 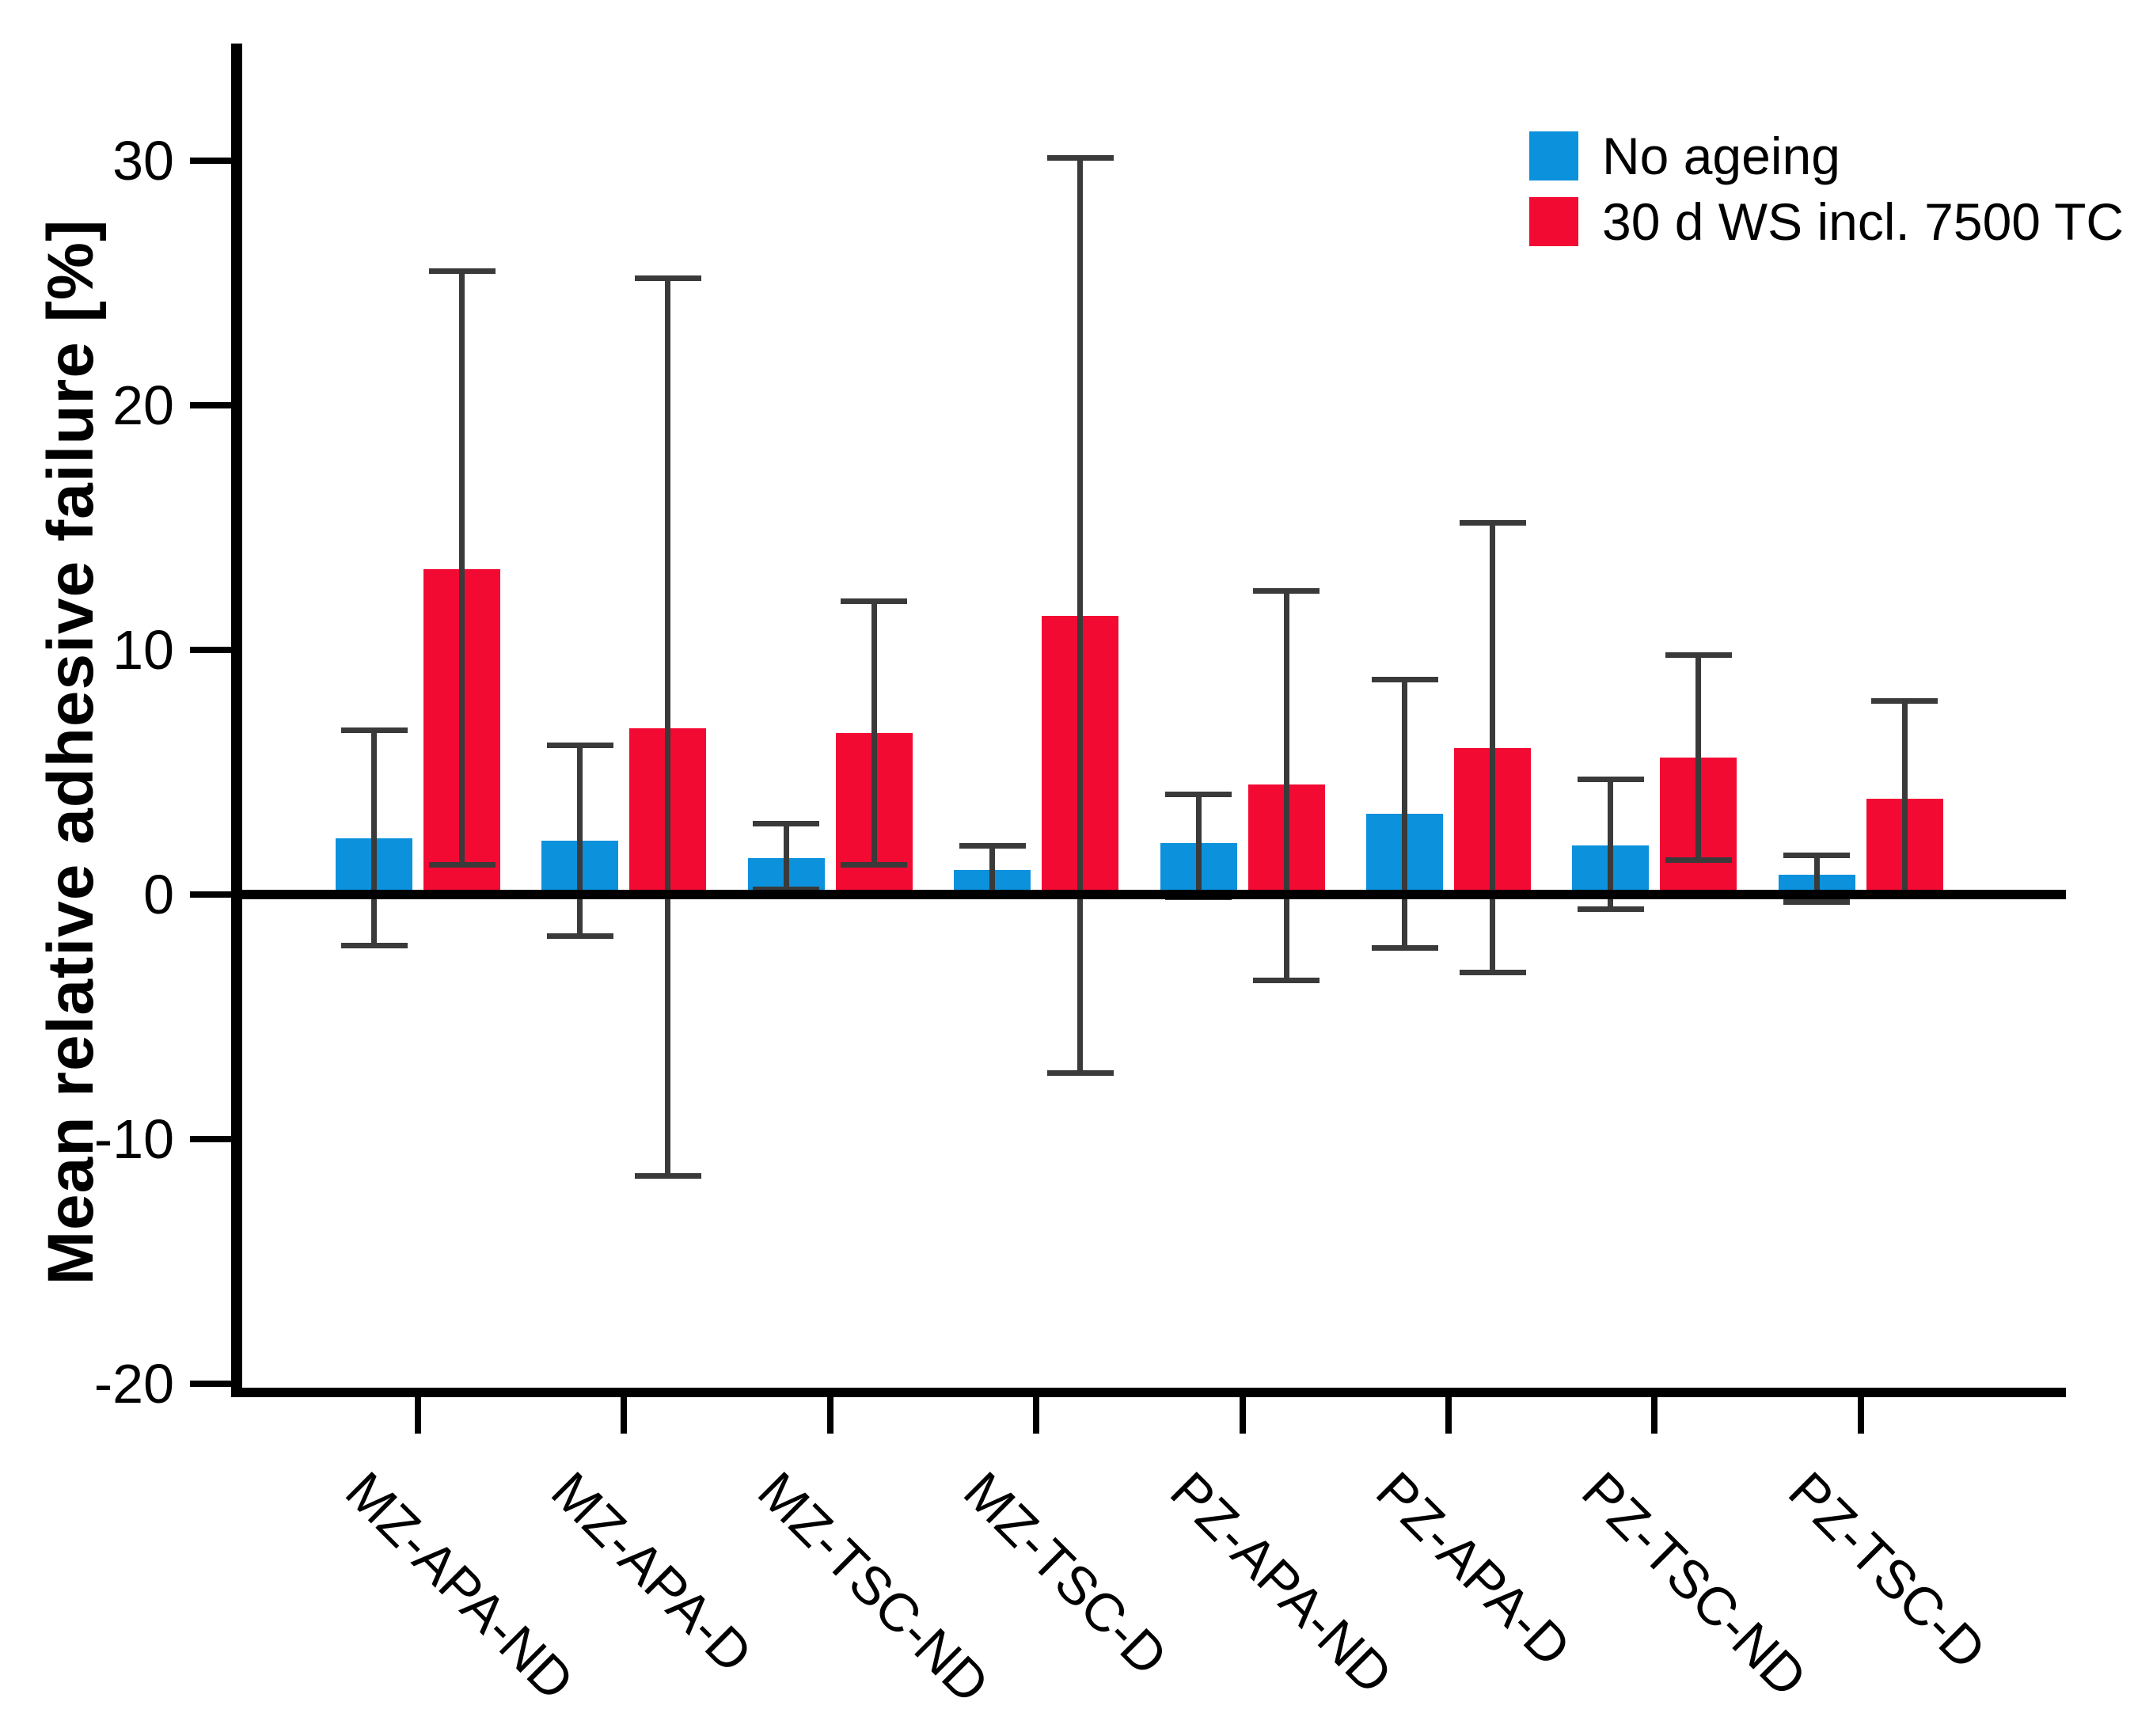 I want to click on legend-item-no-ageing: No ageing, so click(x=1826, y=156).